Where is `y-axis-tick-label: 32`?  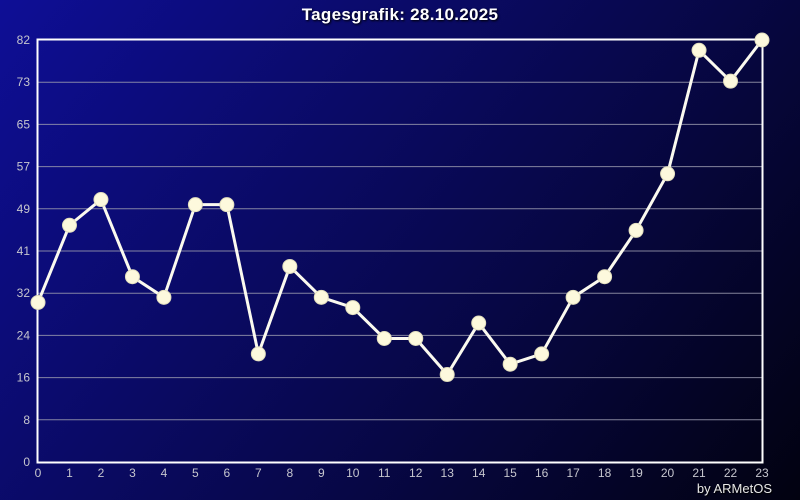
y-axis-tick-label: 32 is located at coordinates (24, 293).